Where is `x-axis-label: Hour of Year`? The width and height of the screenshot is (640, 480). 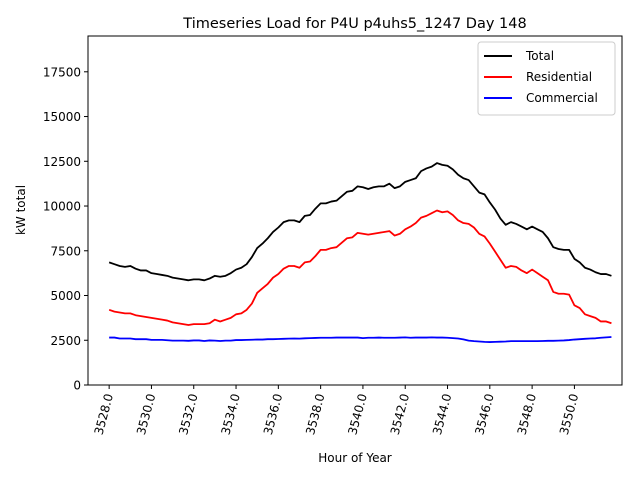 x-axis-label: Hour of Year is located at coordinates (355, 458).